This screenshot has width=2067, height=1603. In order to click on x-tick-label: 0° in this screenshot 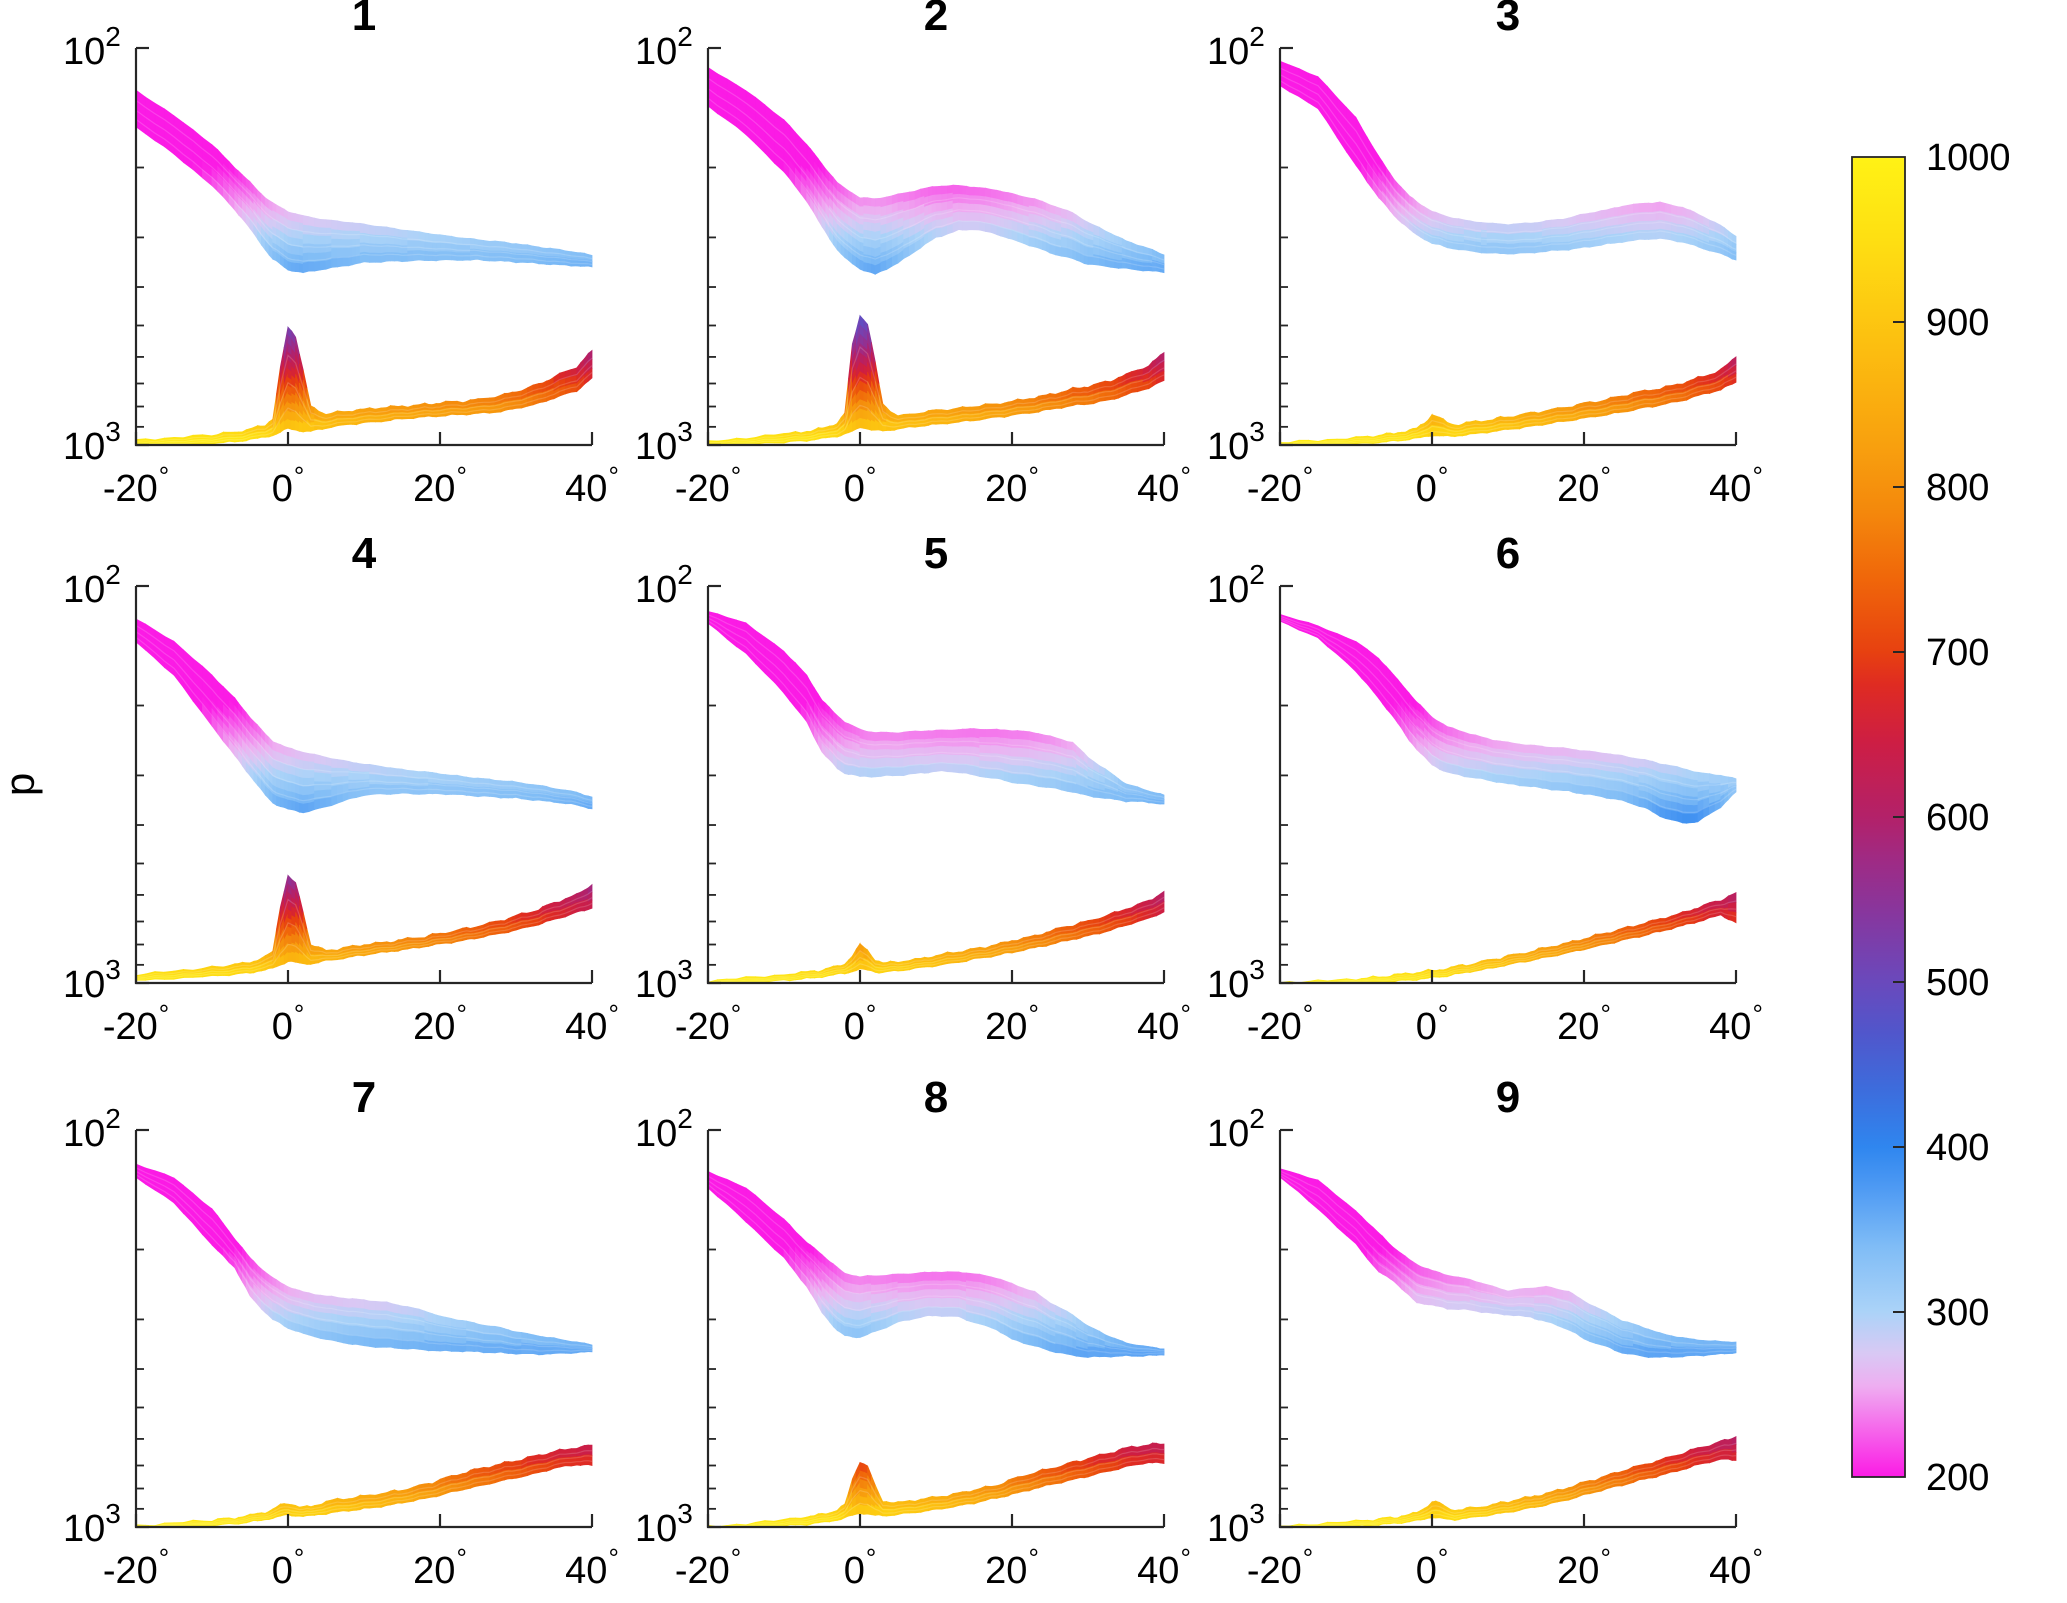, I will do `click(860, 485)`.